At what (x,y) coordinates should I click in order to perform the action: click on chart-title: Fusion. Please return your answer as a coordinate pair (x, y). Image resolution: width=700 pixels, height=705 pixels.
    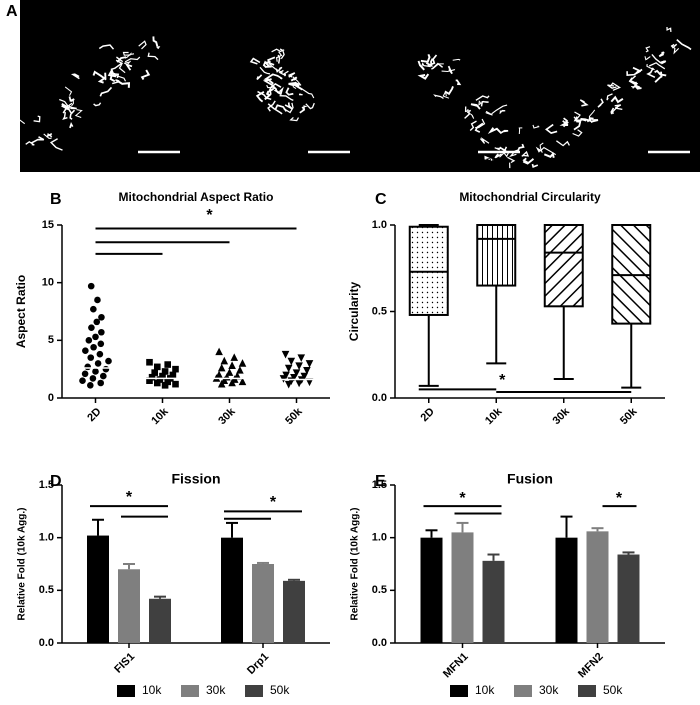
    Looking at the image, I should click on (530, 479).